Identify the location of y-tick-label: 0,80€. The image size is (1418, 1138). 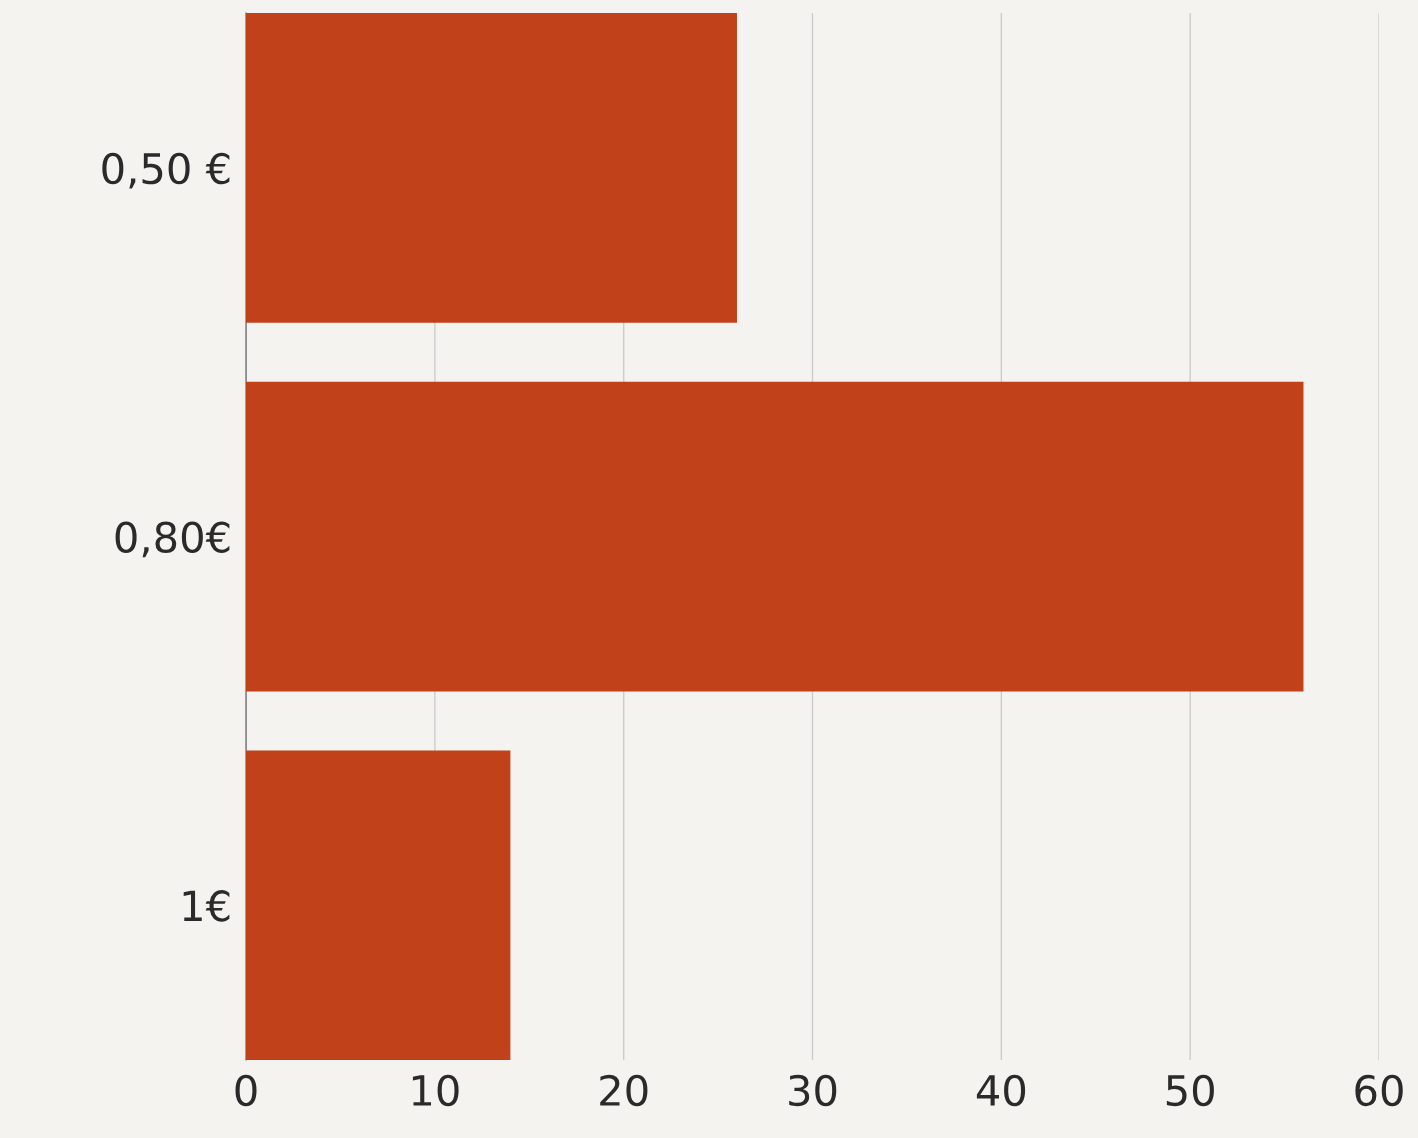
(172, 539).